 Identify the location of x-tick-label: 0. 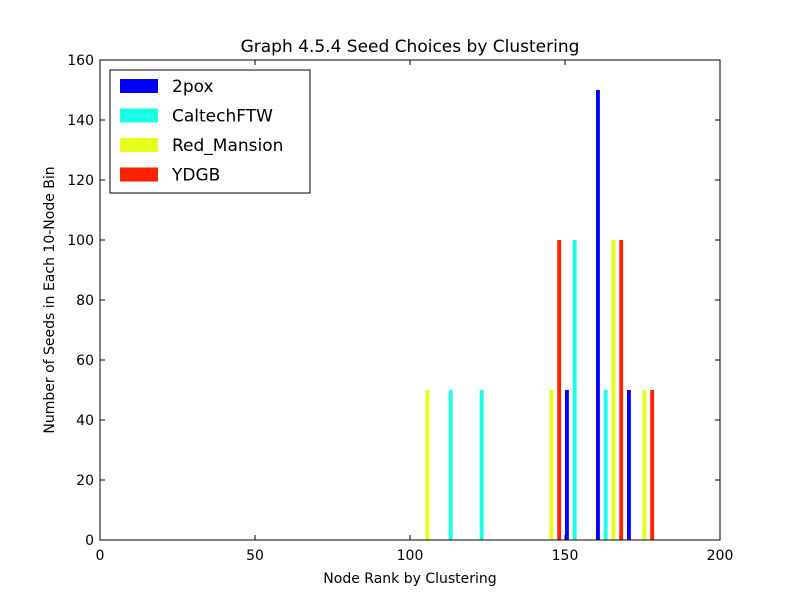
(100, 556).